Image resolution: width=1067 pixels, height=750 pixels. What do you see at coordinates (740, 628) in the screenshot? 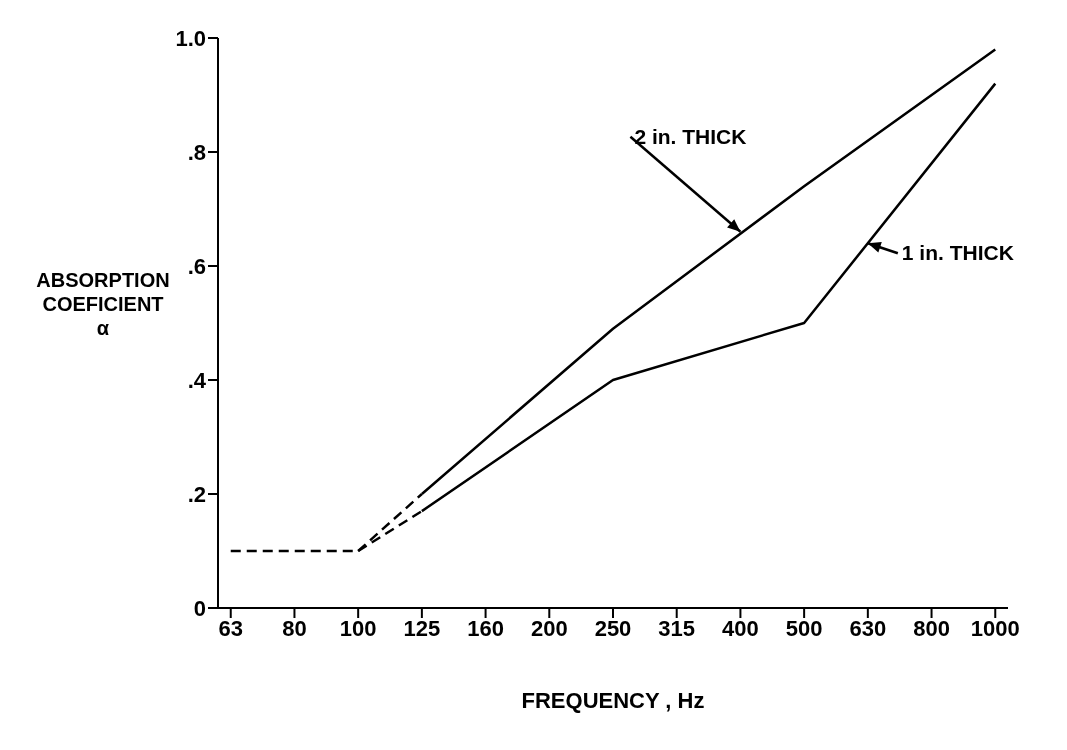
I see `x-tick-label: 400` at bounding box center [740, 628].